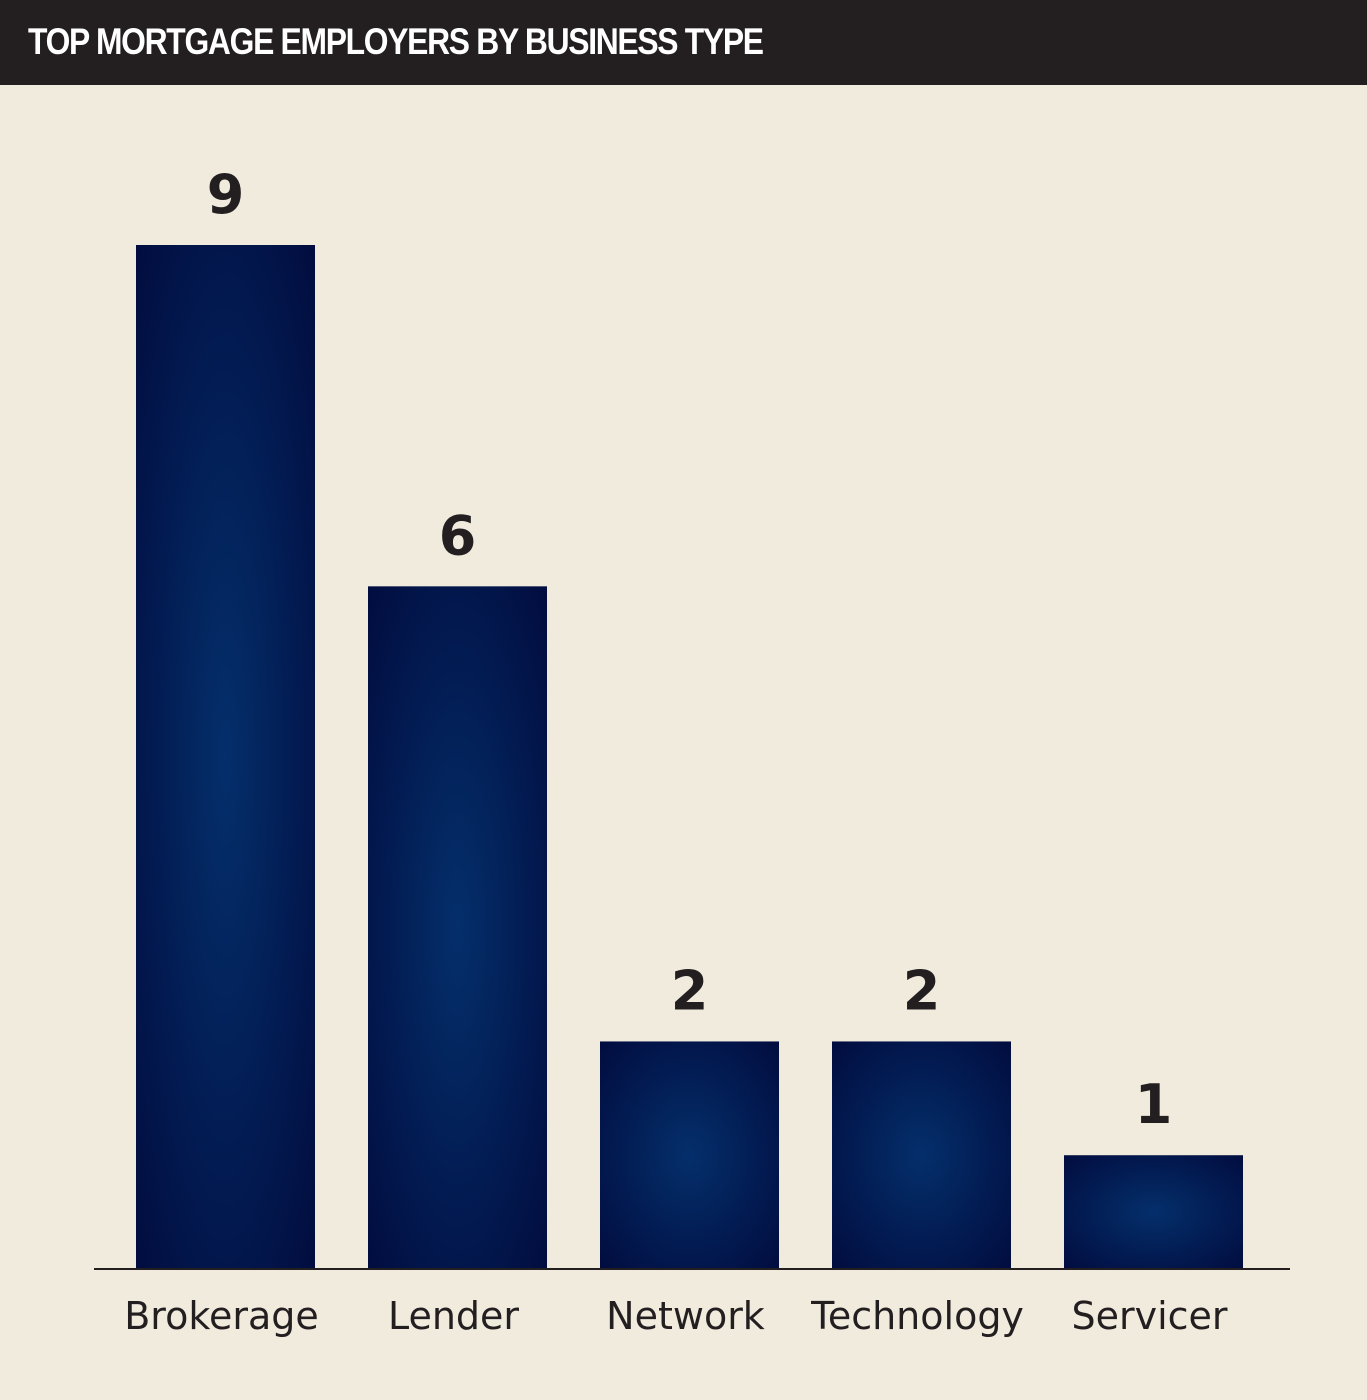 Image resolution: width=1367 pixels, height=1400 pixels. Describe the element at coordinates (921, 1155) in the screenshot. I see `bar-technology` at that location.